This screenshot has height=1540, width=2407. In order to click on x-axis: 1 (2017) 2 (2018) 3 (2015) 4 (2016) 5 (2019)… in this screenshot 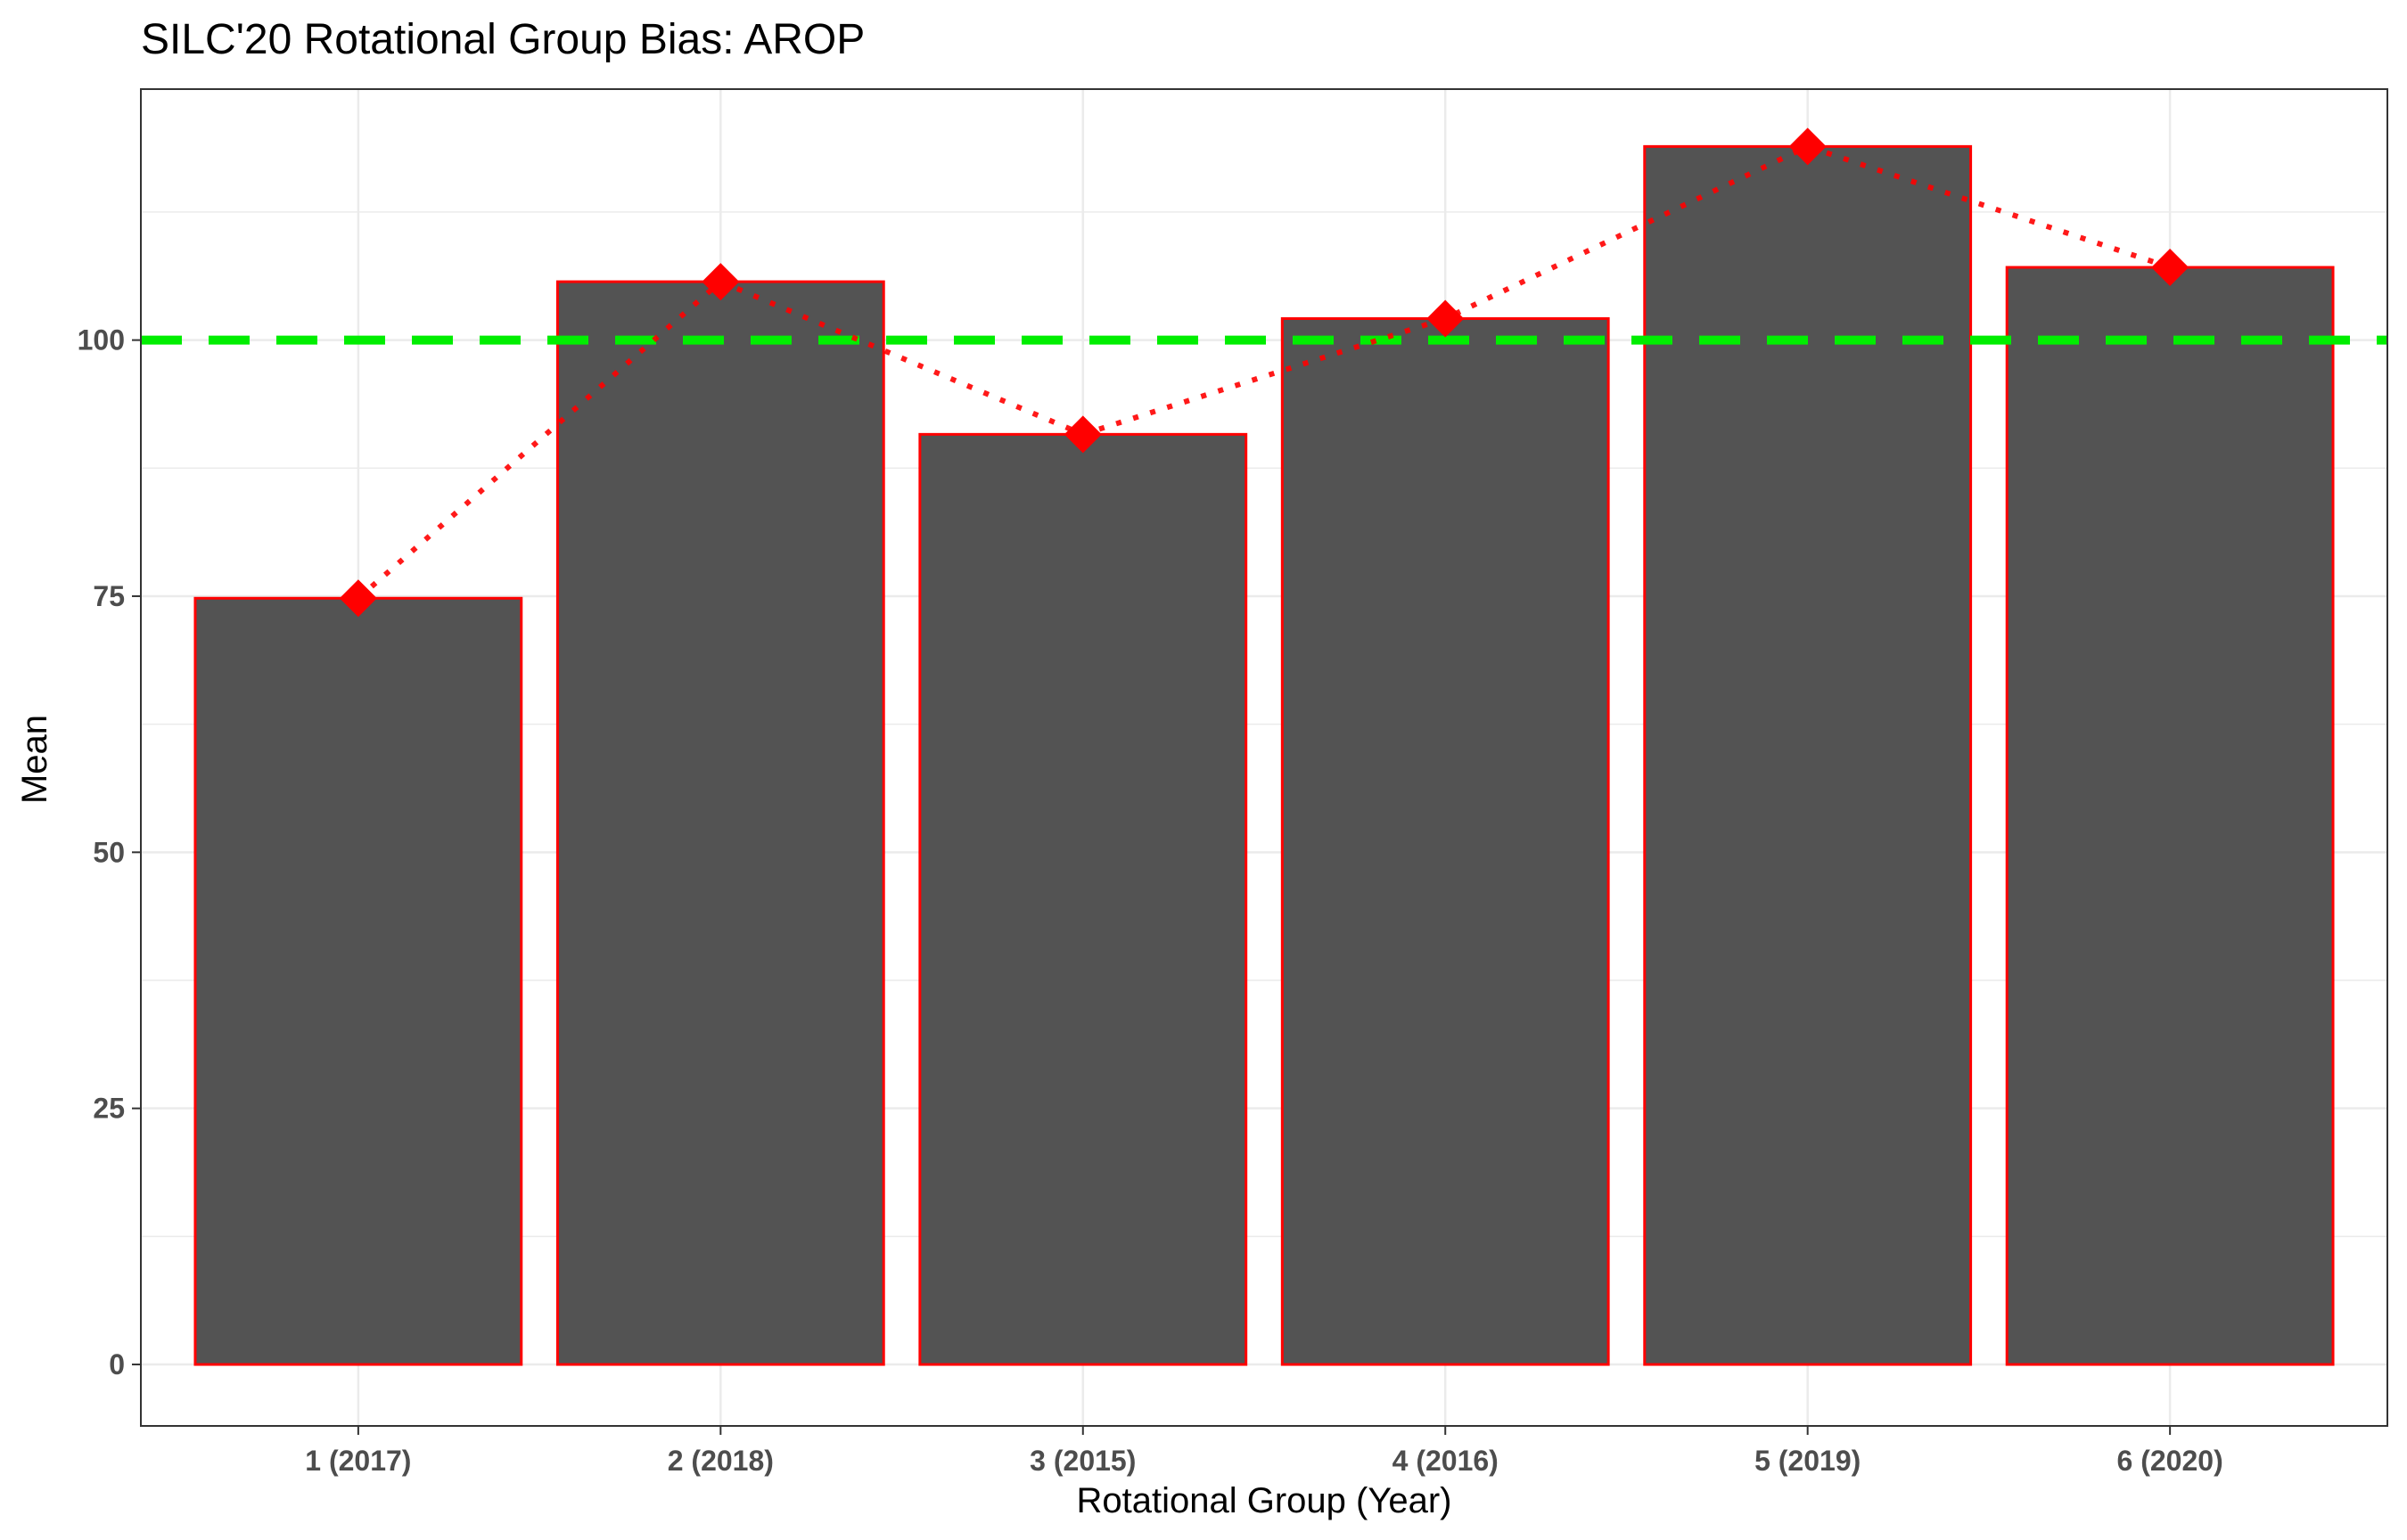, I will do `click(1264, 1451)`.